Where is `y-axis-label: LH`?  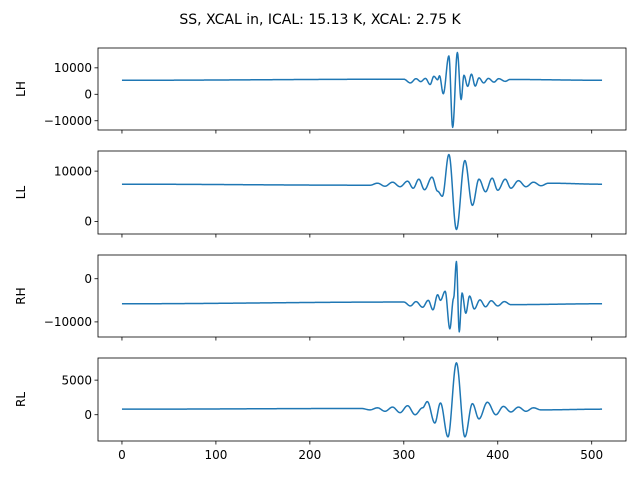
y-axis-label: LH is located at coordinates (21, 89).